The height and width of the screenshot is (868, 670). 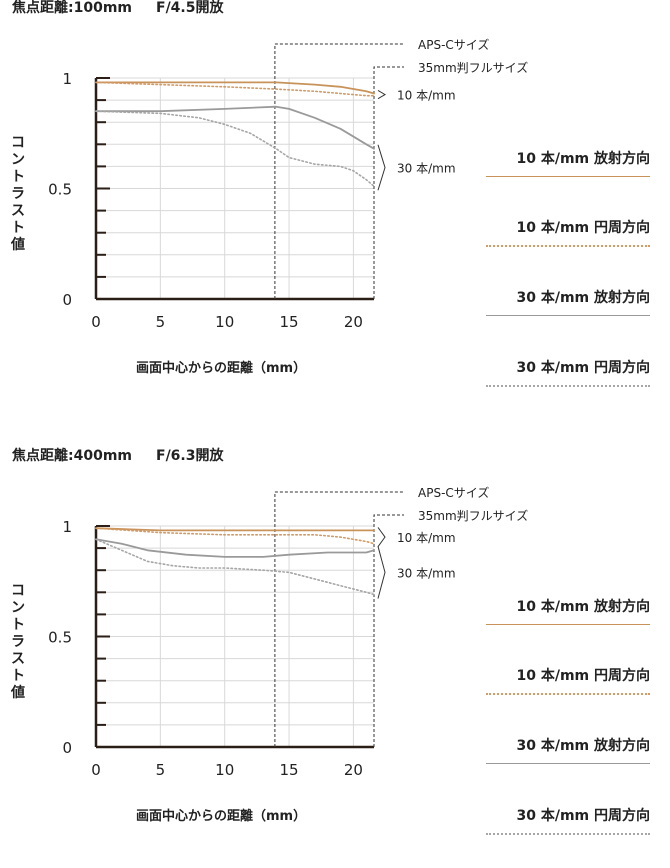 I want to click on title-aperture: F/4.5開放, so click(x=190, y=8).